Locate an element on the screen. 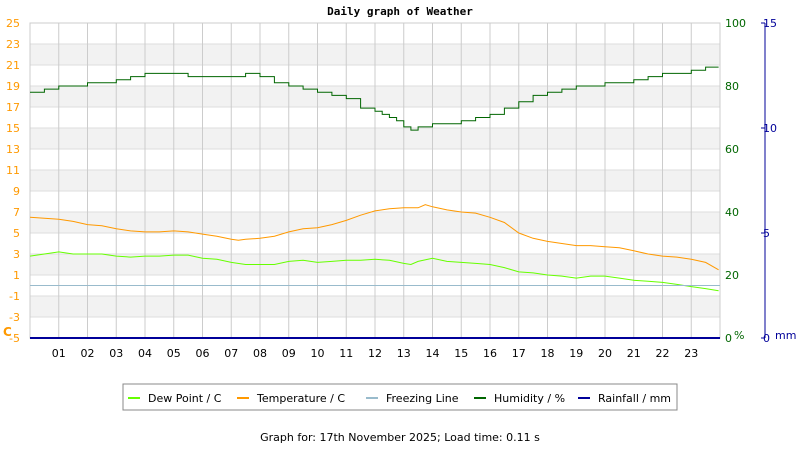  y-tick-label-left: -5 is located at coordinates (14, 338).